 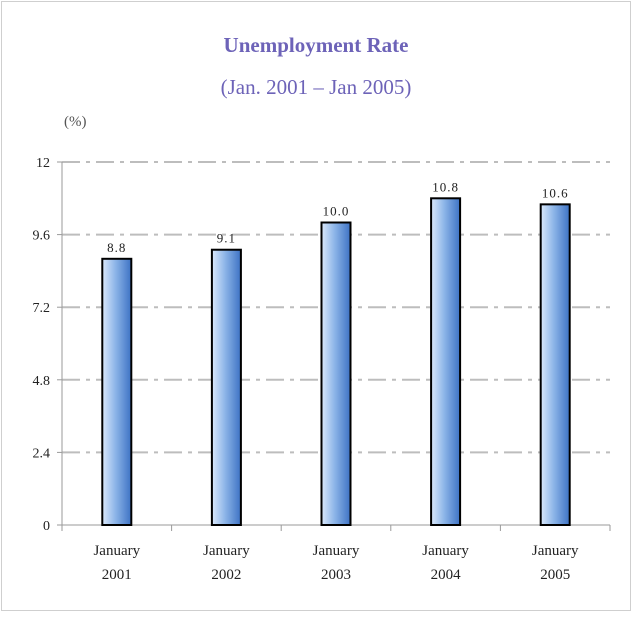 What do you see at coordinates (445, 551) in the screenshot?
I see `x-tick-label-3-line-0: January` at bounding box center [445, 551].